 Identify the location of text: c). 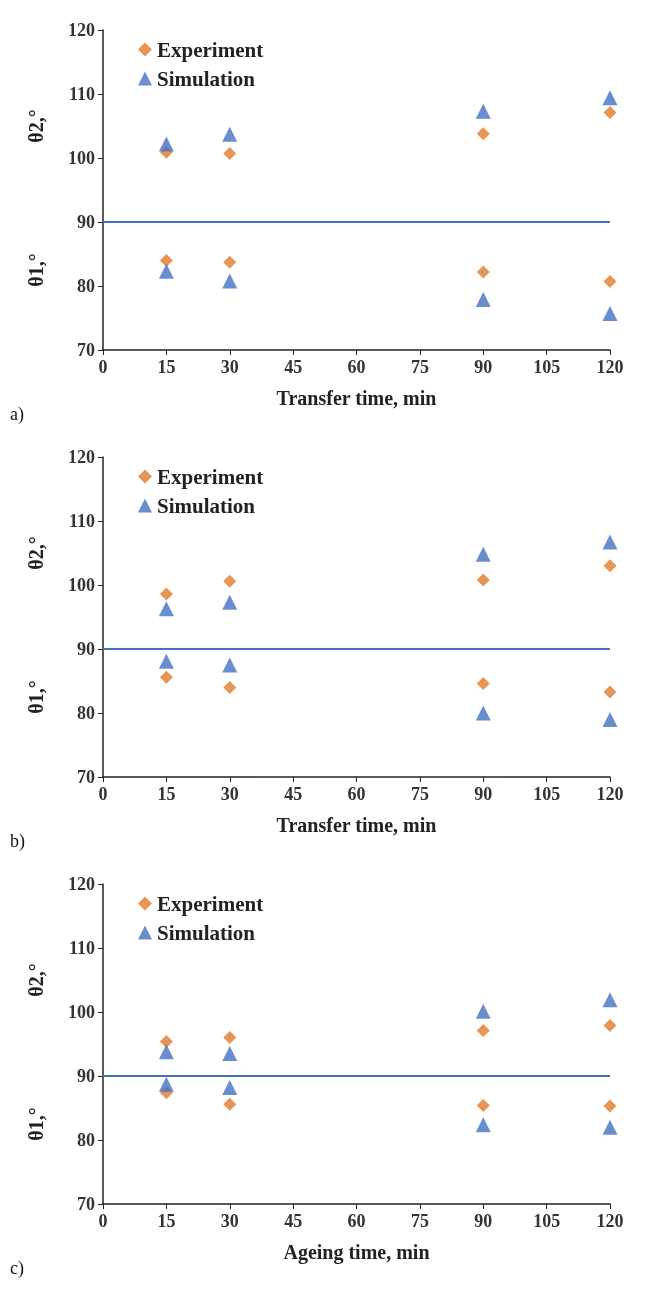
(17, 1268).